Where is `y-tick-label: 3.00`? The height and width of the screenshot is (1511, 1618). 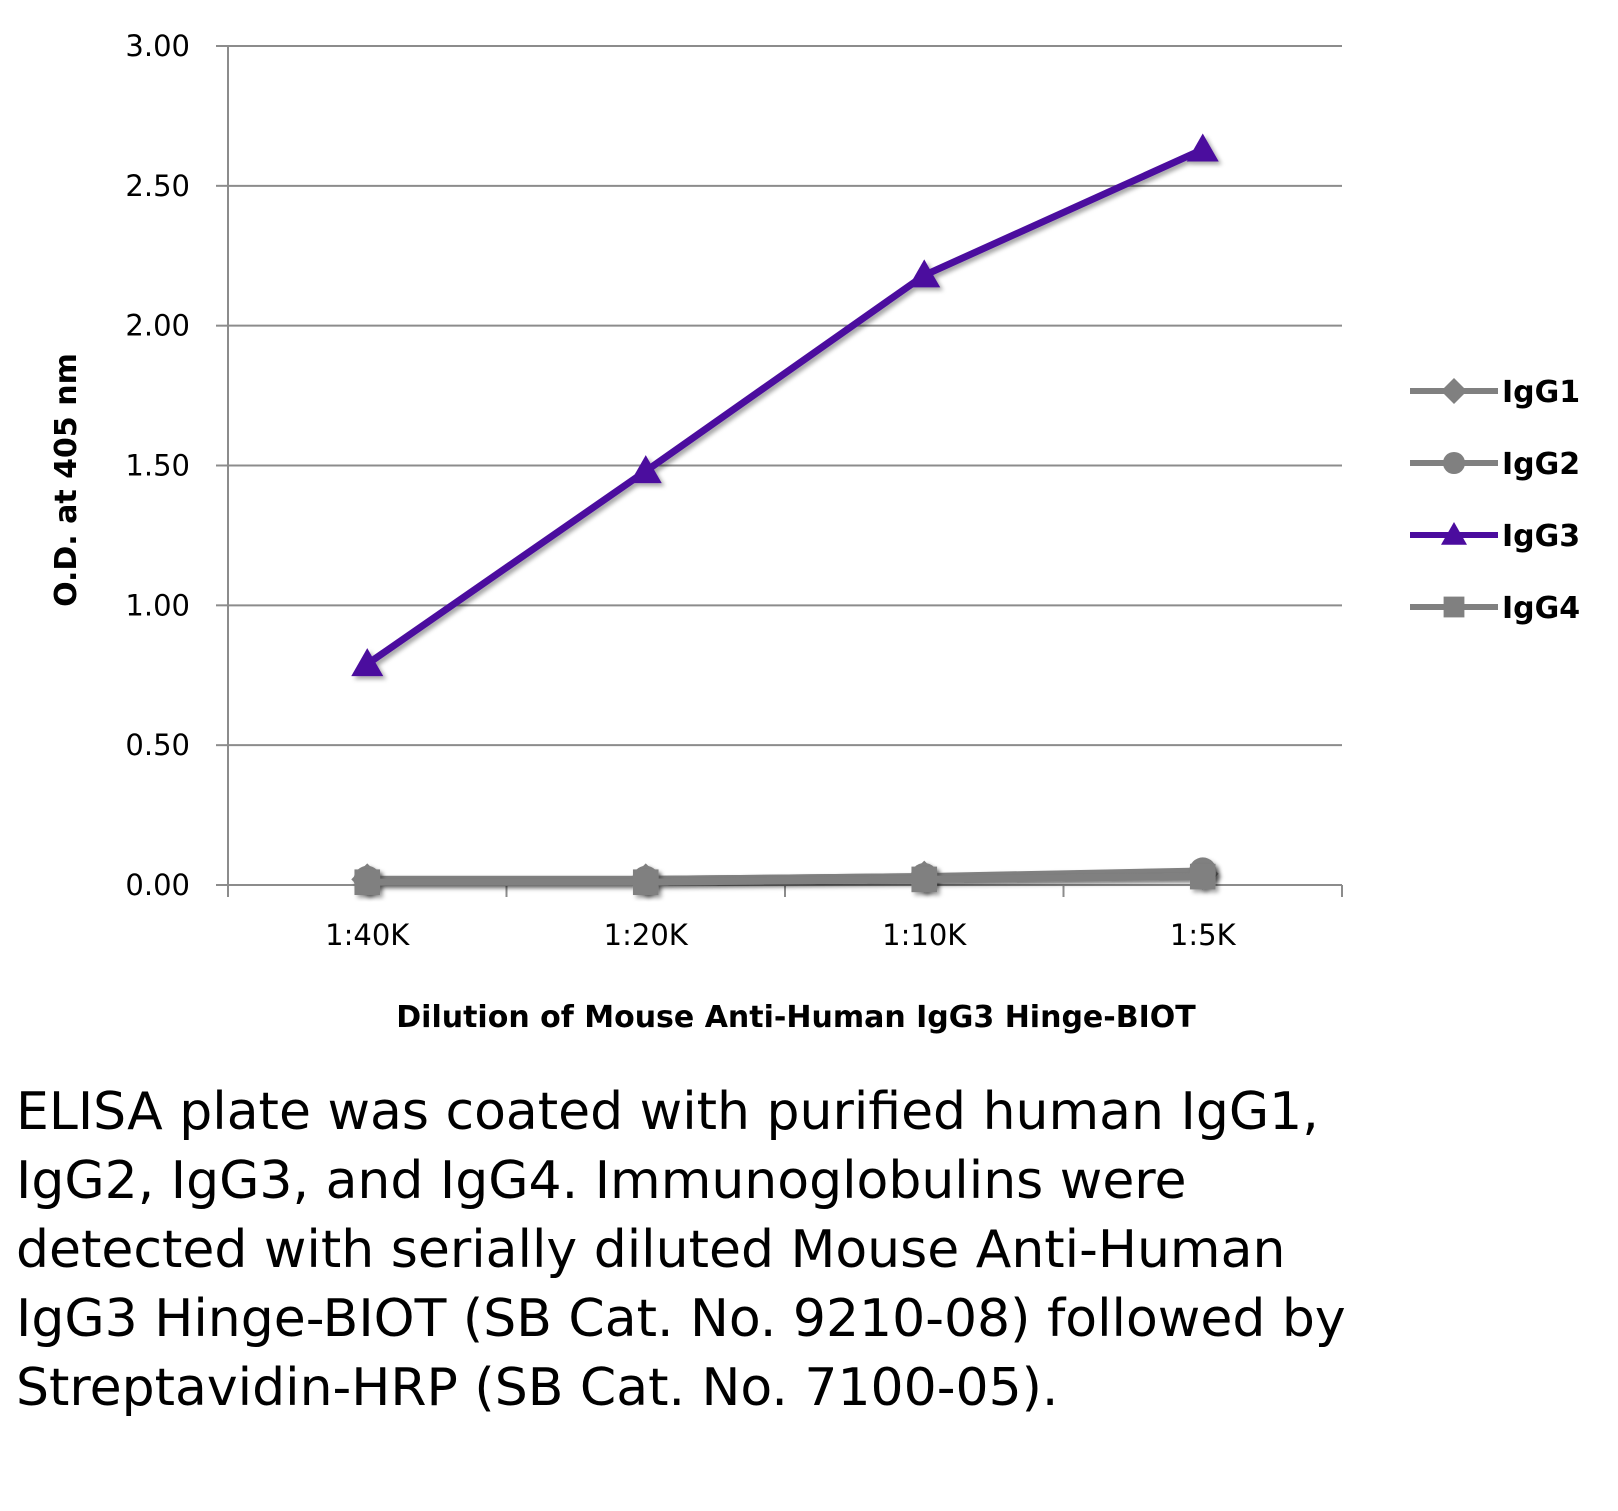
y-tick-label: 3.00 is located at coordinates (157, 46).